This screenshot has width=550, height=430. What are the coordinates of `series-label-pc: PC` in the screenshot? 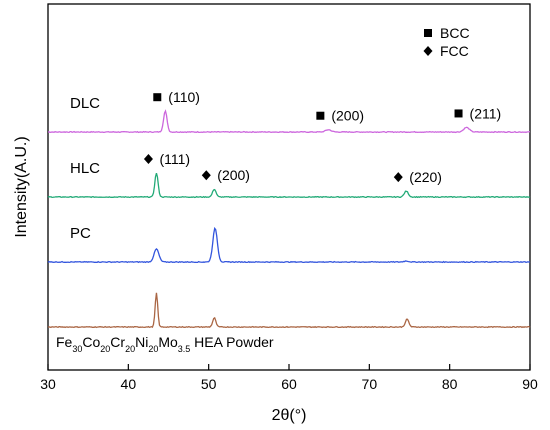 It's located at (80, 233).